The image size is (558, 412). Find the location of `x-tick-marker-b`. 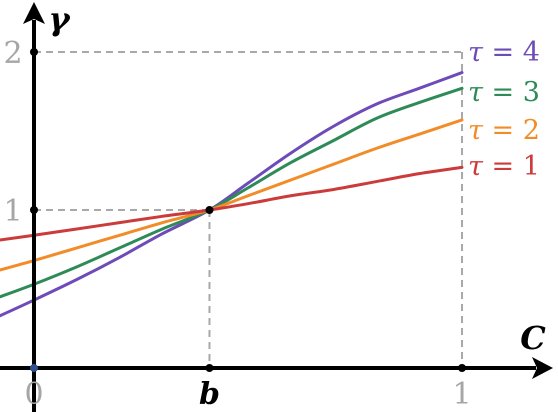

x-tick-marker-b is located at coordinates (209, 368).